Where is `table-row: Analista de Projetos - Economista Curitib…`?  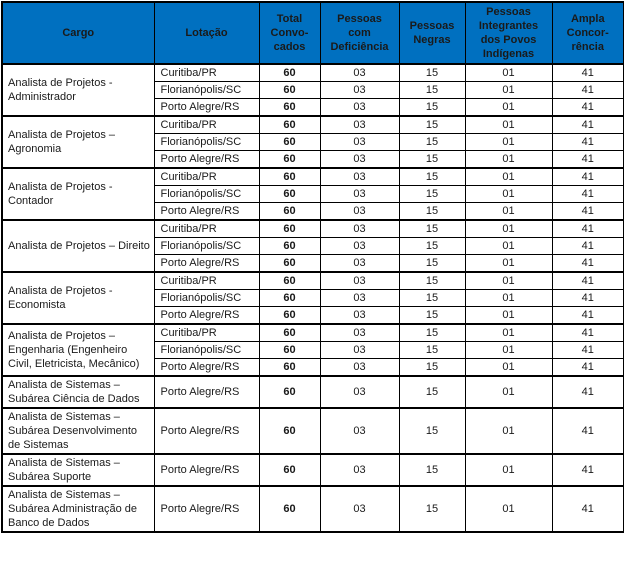 table-row: Analista de Projetos - Economista Curitib… is located at coordinates (312, 298).